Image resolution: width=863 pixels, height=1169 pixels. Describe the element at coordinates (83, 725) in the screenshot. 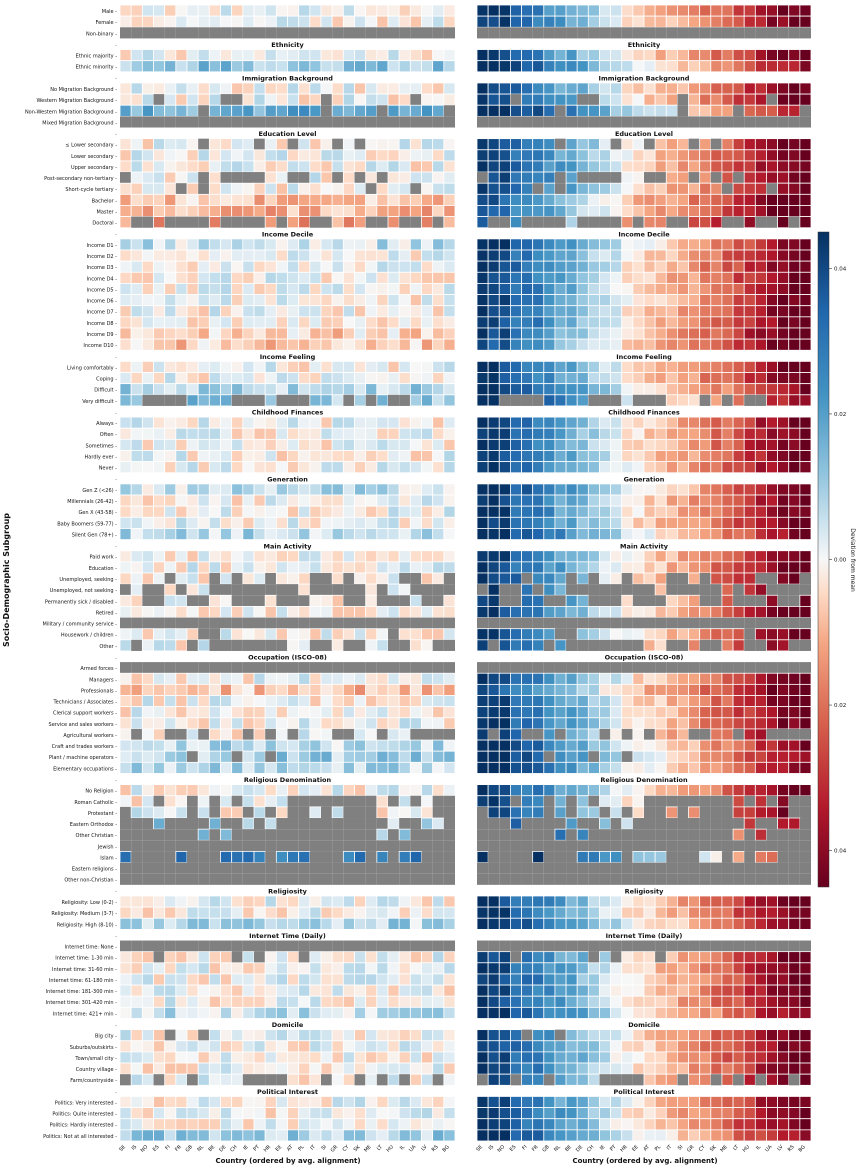

I see `row-label: Service and sales workers -` at that location.